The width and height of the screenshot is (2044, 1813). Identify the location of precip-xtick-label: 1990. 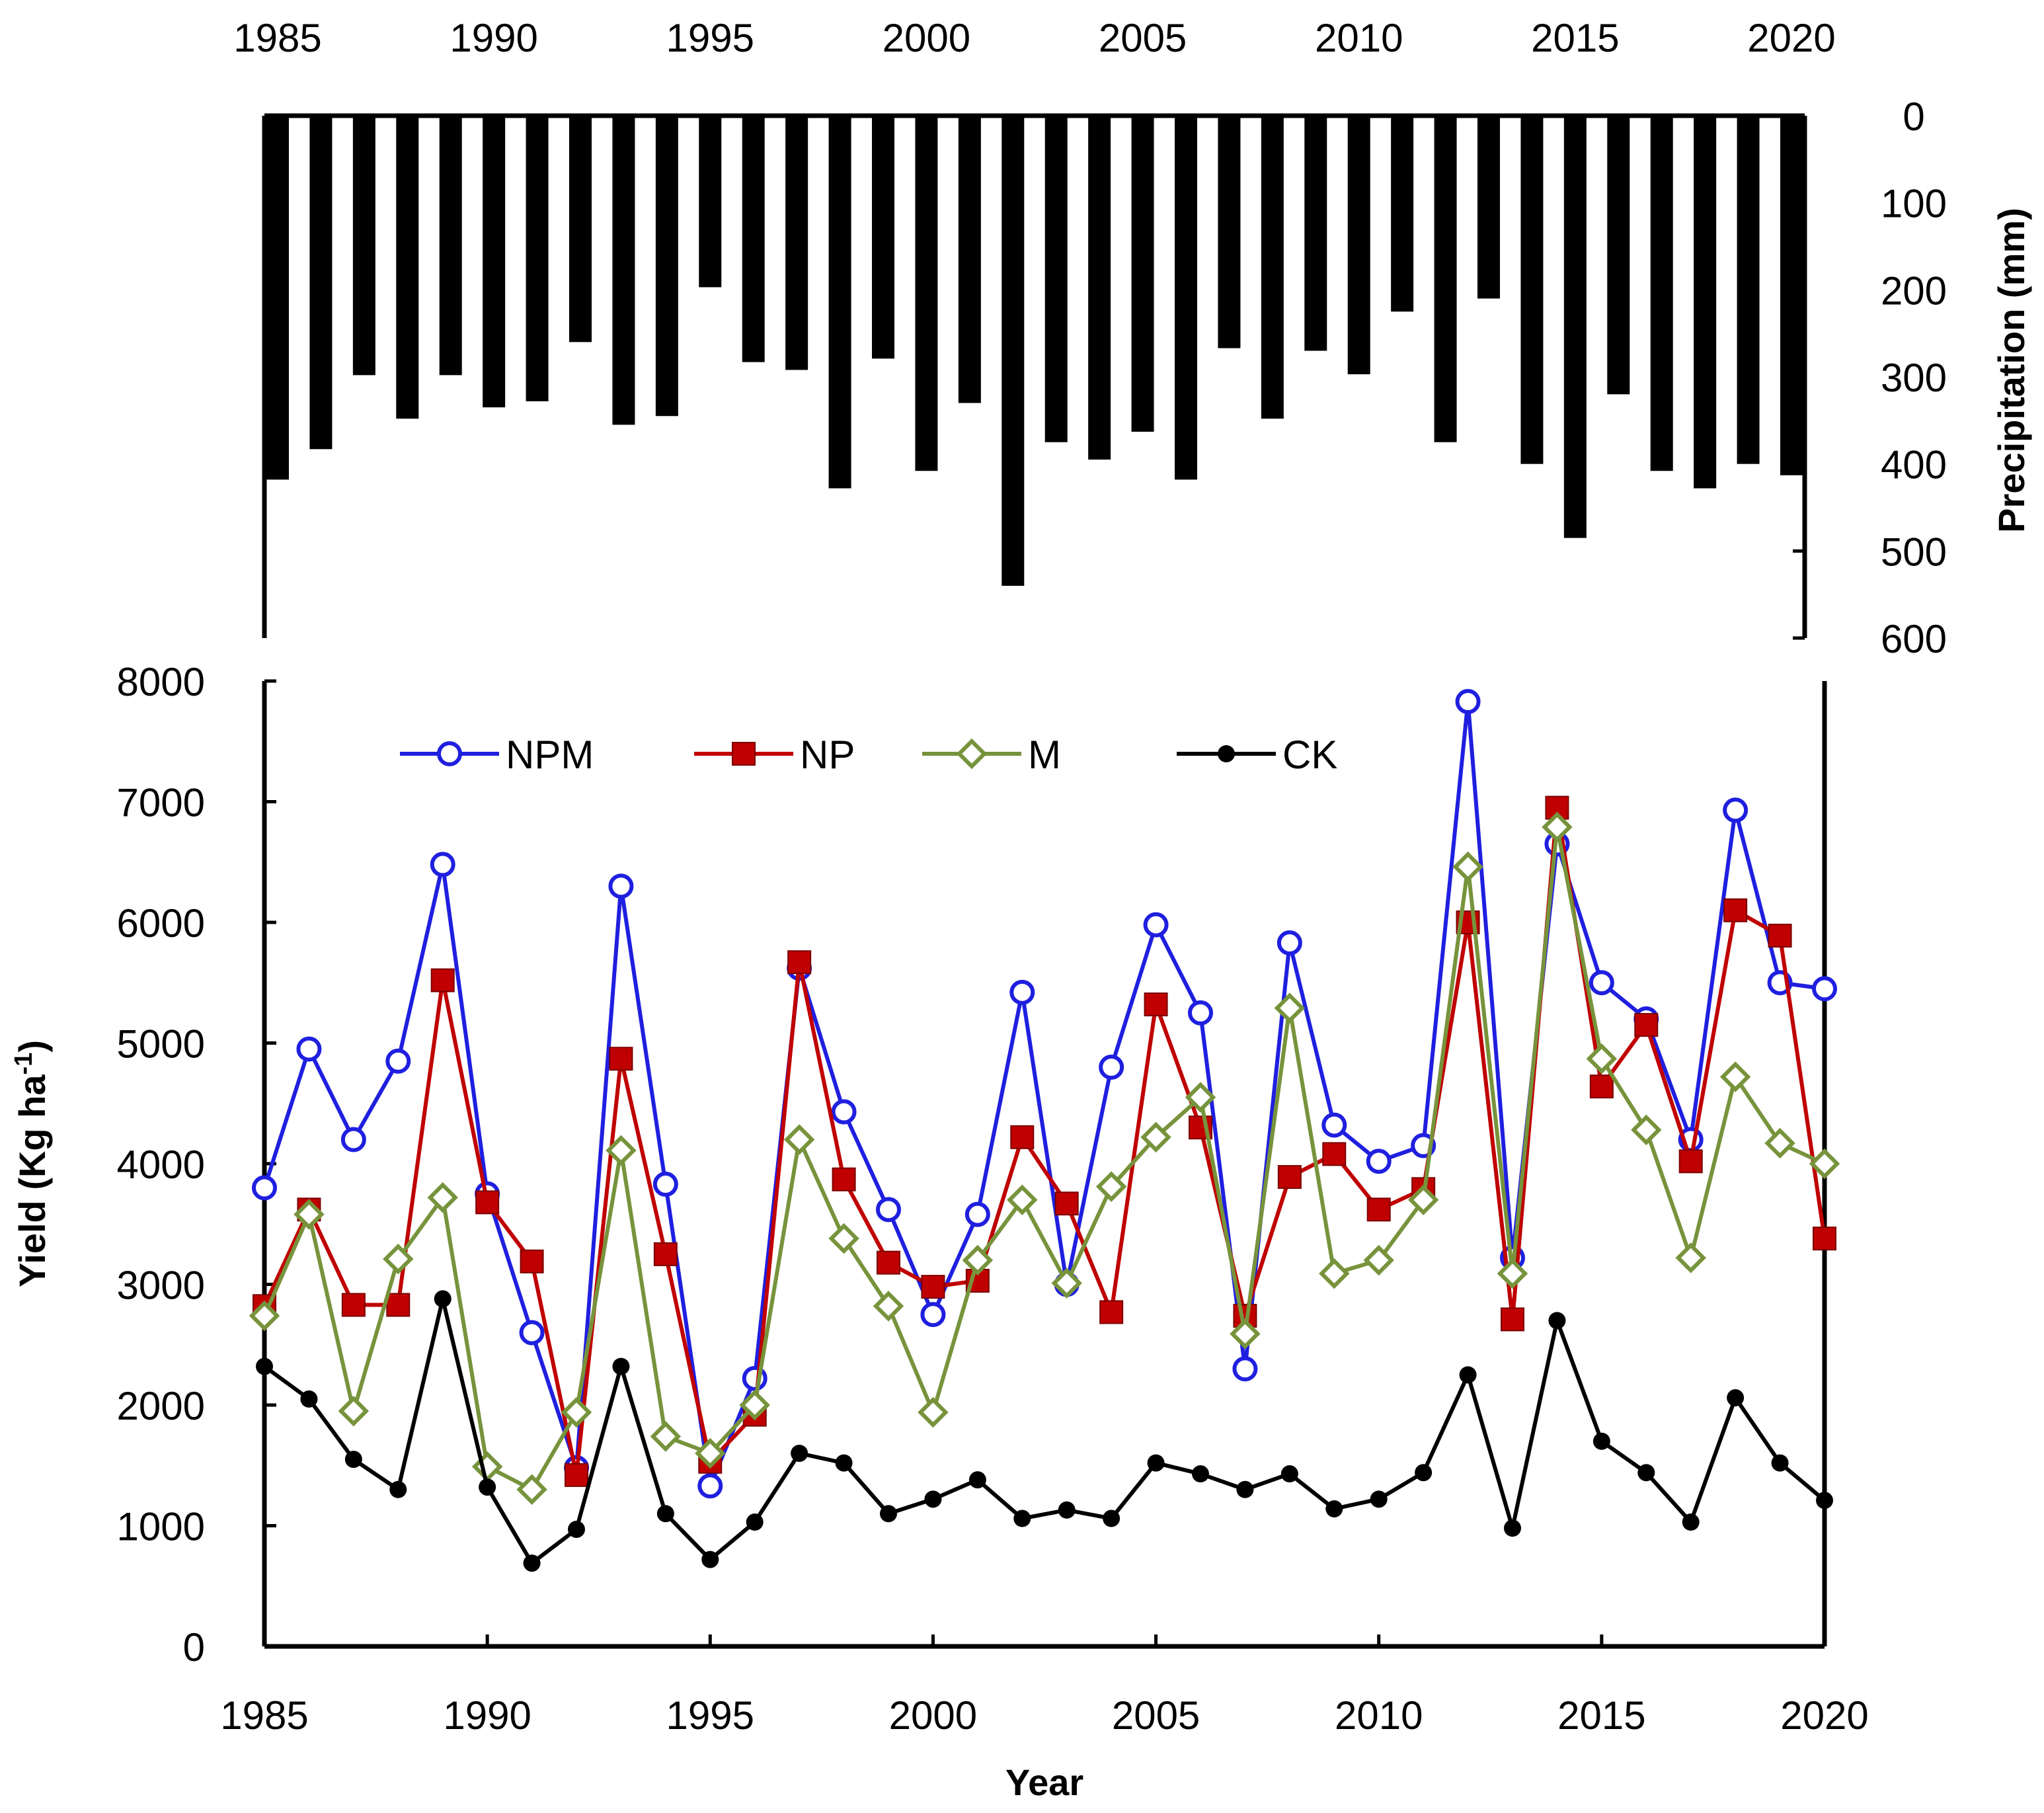
(494, 38).